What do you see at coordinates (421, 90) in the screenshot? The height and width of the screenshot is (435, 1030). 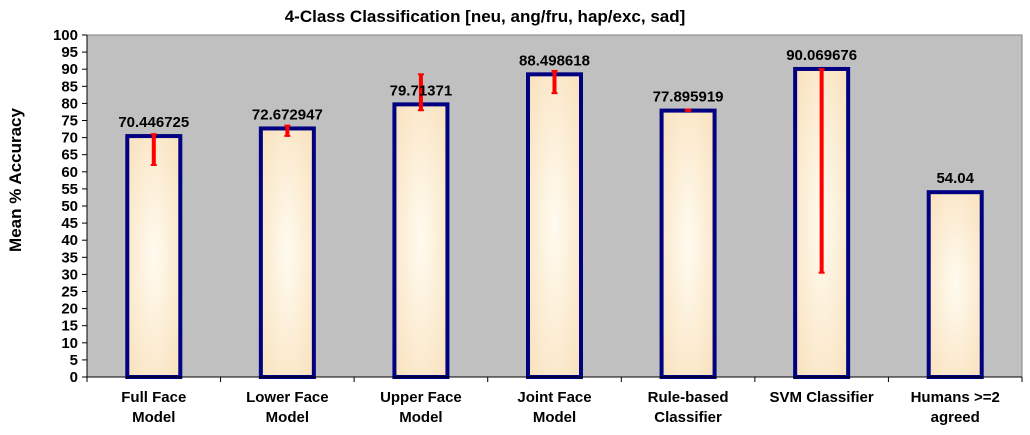 I see `data-label: 79.71371` at bounding box center [421, 90].